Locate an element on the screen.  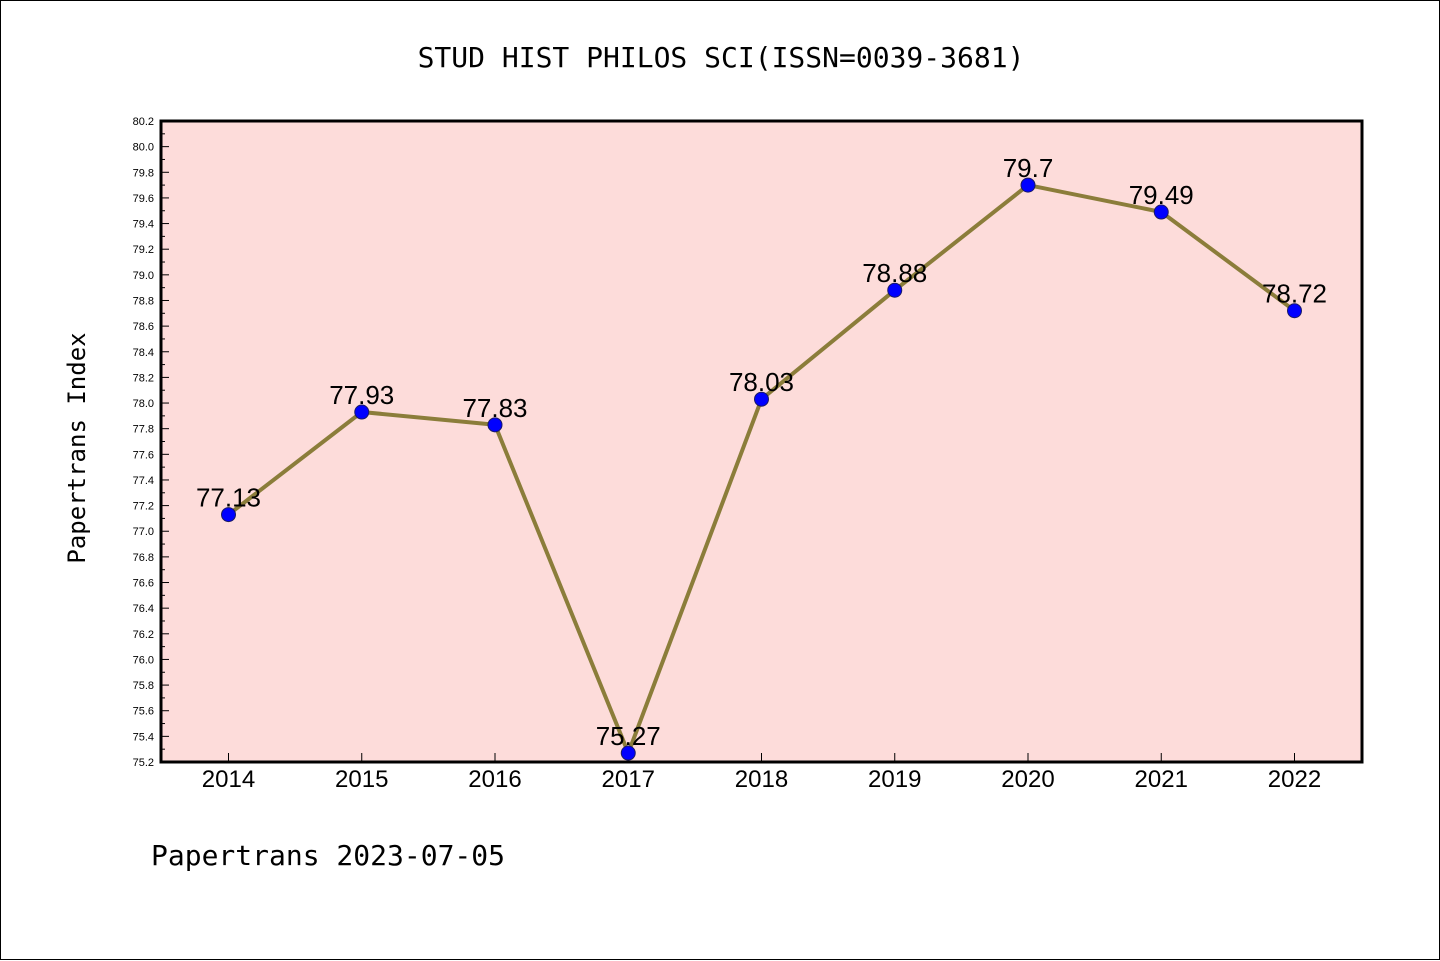
y-tick-label: 79.2 is located at coordinates (143, 250).